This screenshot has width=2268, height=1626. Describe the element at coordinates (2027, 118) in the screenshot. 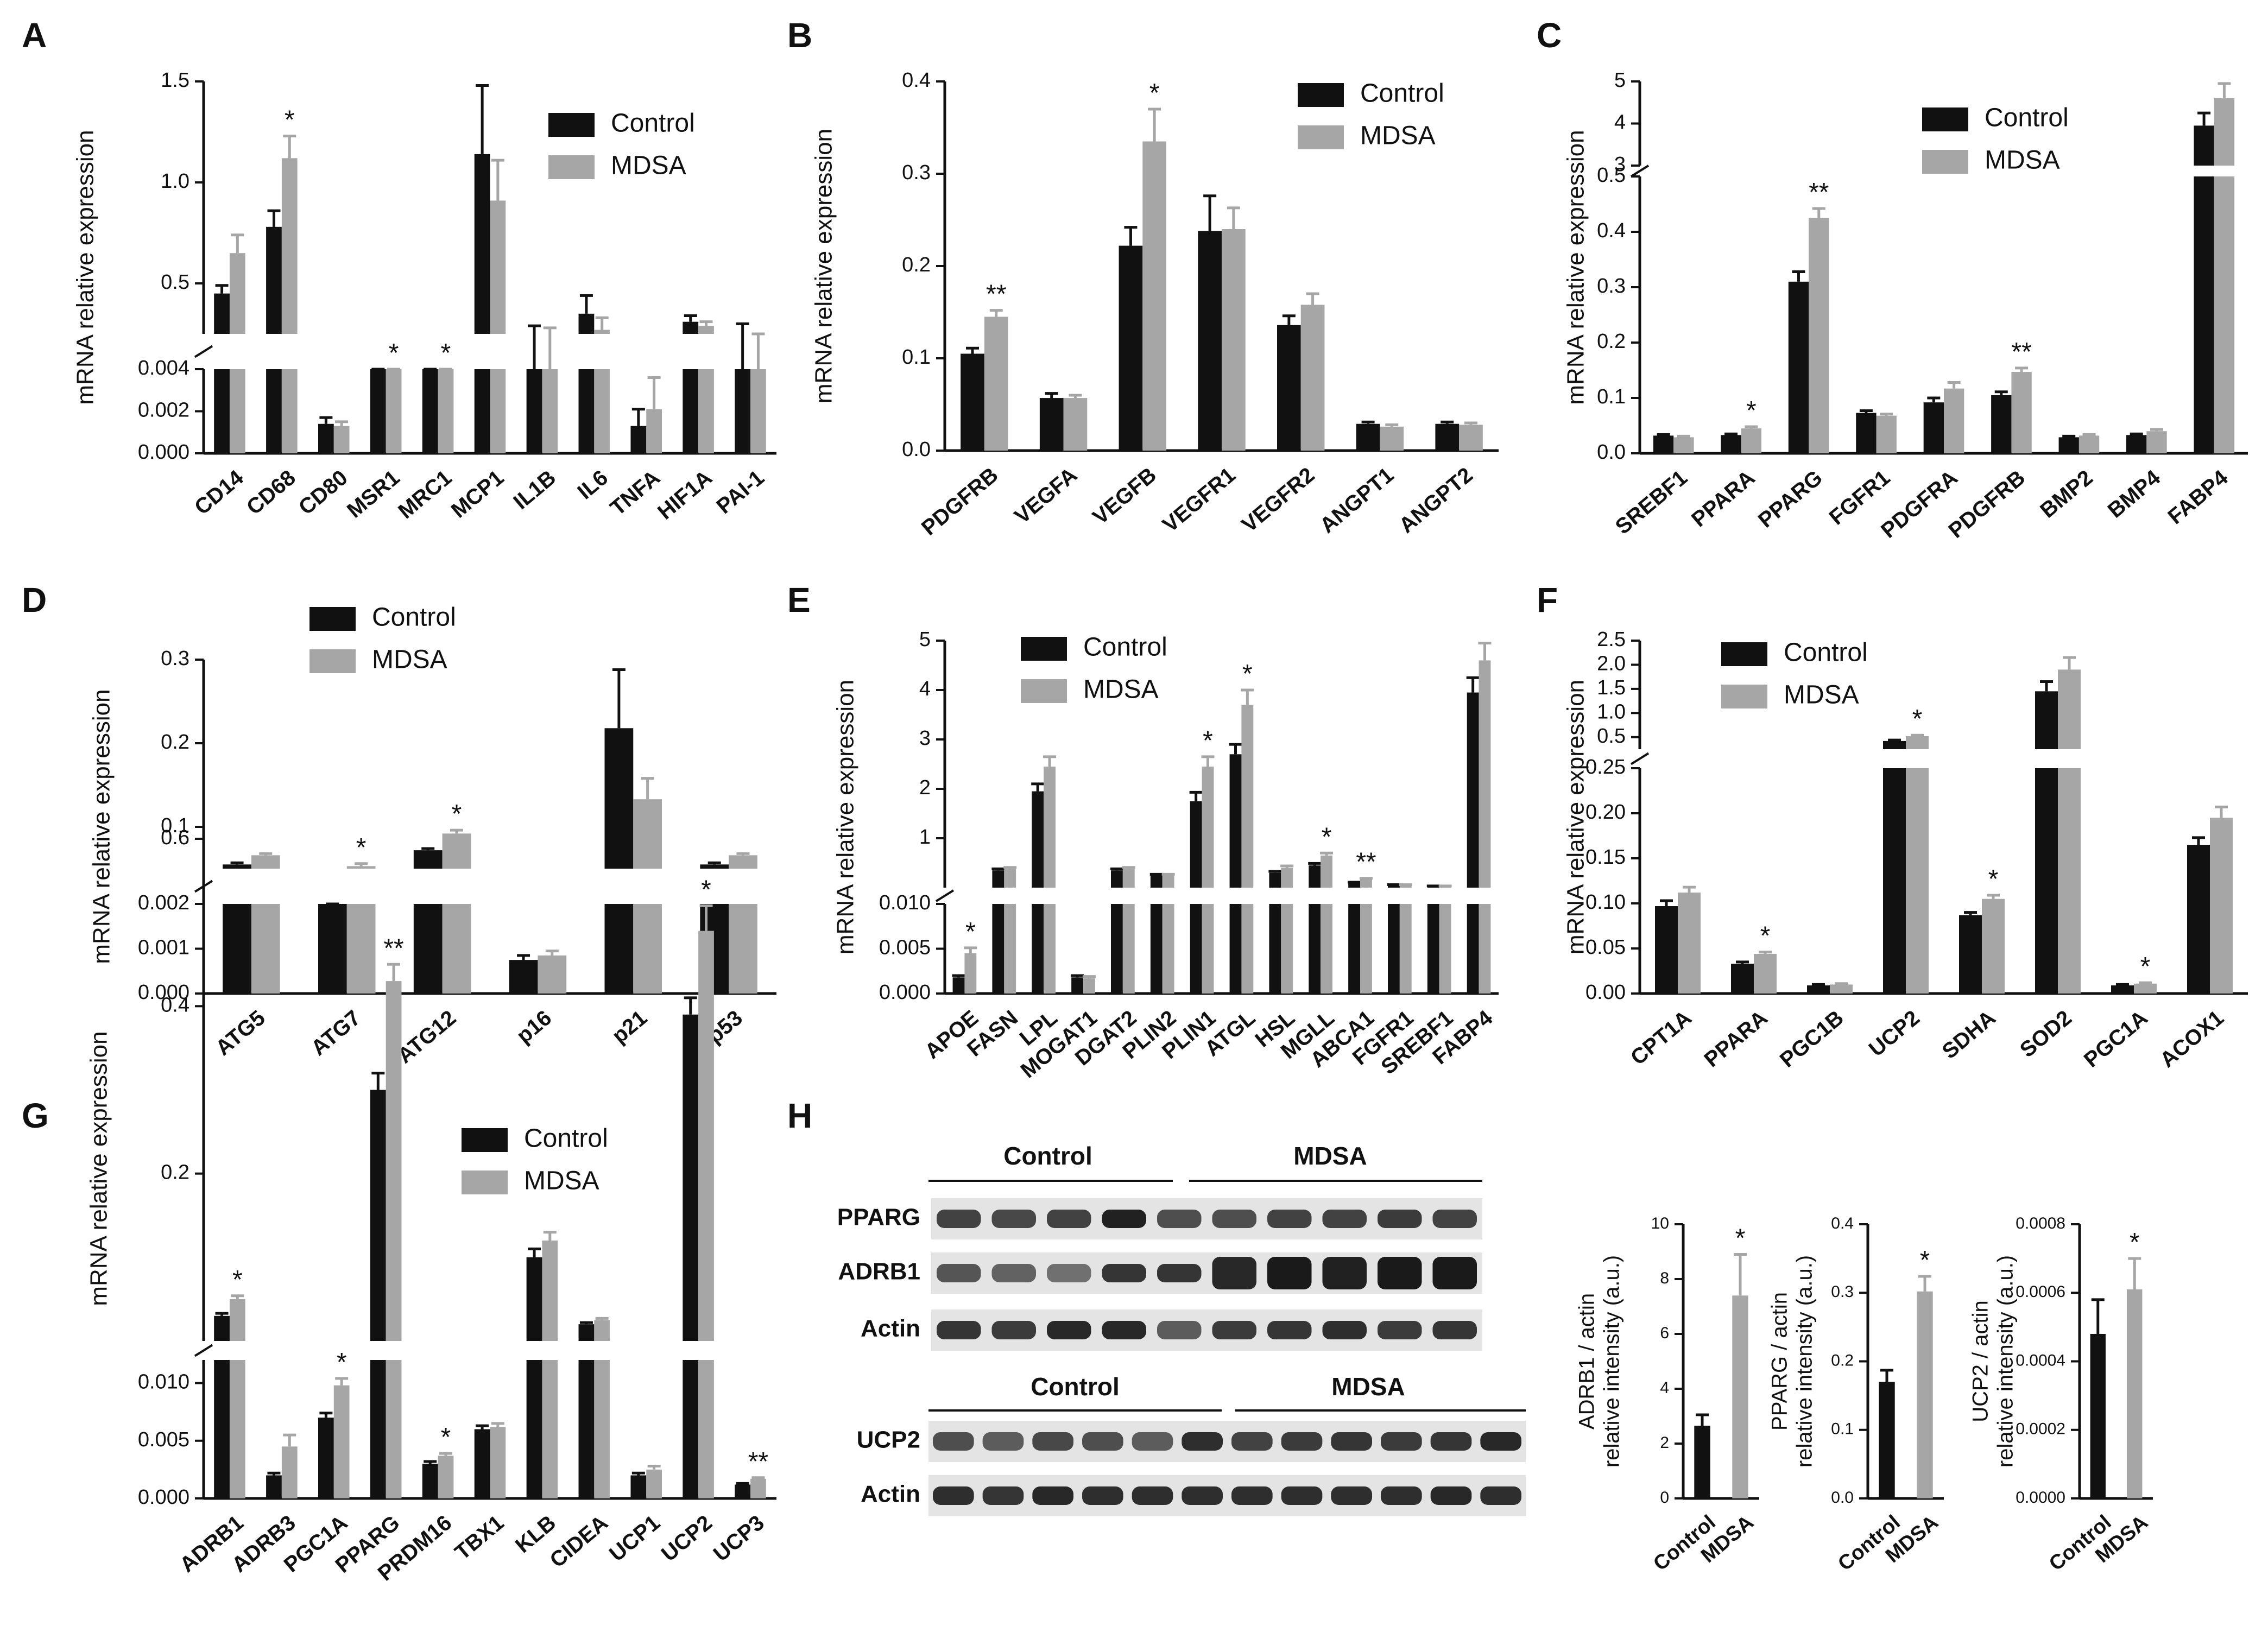

I see `legend-label-control: Control` at that location.